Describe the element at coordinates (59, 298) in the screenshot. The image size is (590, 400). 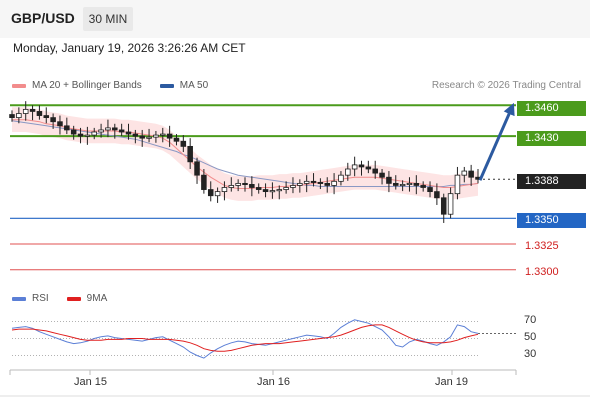
I see `rsi-legend: RSI 9MA` at that location.